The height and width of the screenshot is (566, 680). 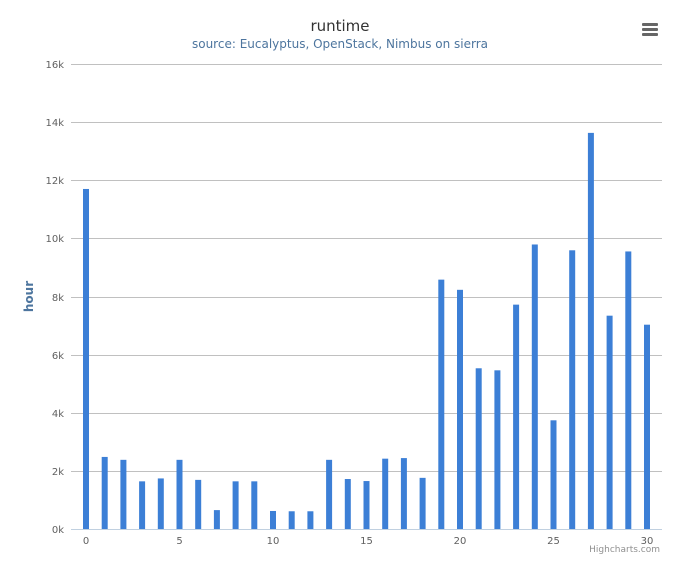 I want to click on y-axis-title: hour, so click(x=29, y=296).